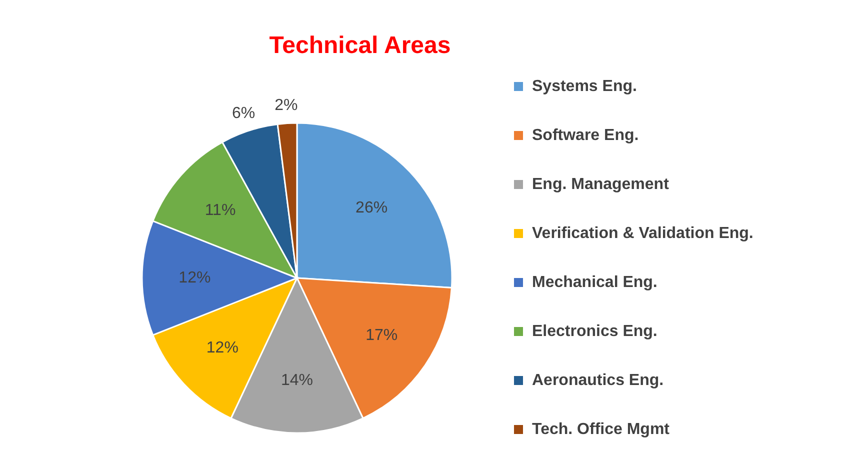 Image resolution: width=842 pixels, height=466 pixels. I want to click on data-label: 6%, so click(244, 113).